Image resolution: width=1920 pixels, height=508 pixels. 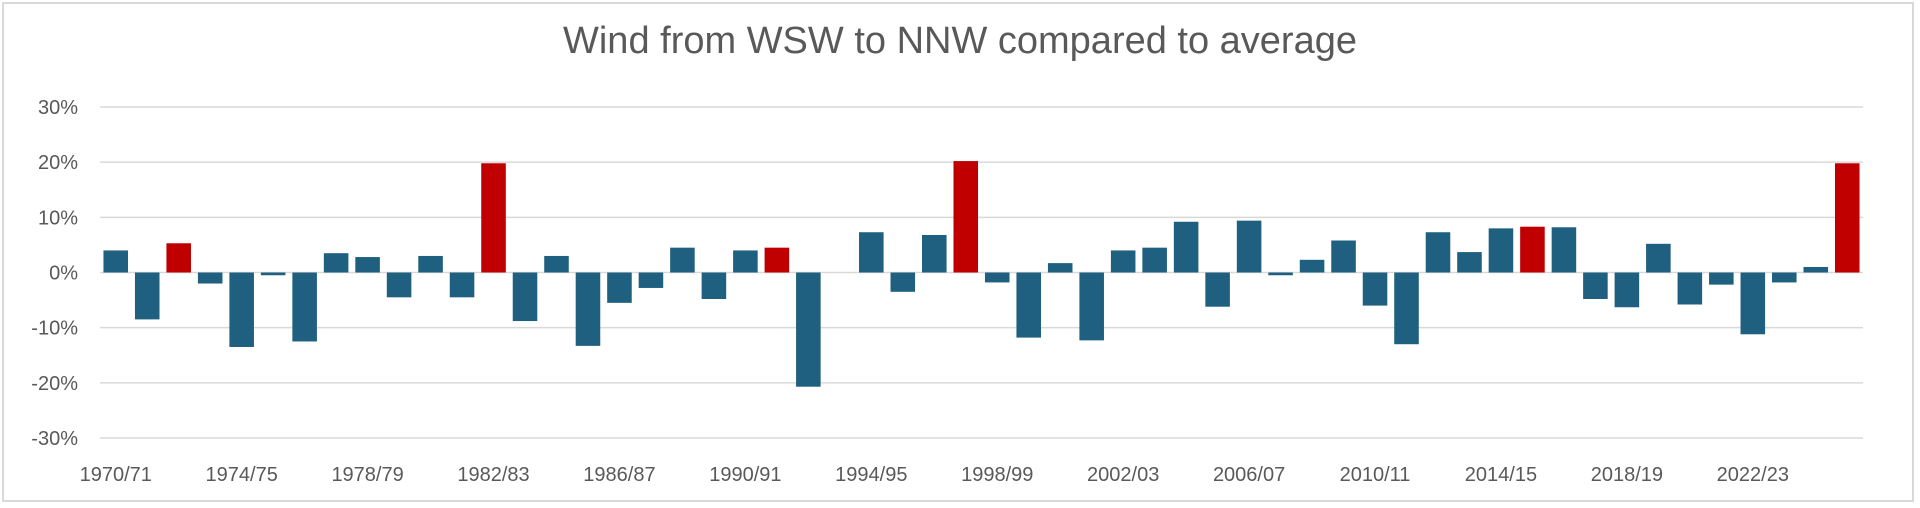 I want to click on x-tick-label: 2002/03, so click(x=1123, y=475).